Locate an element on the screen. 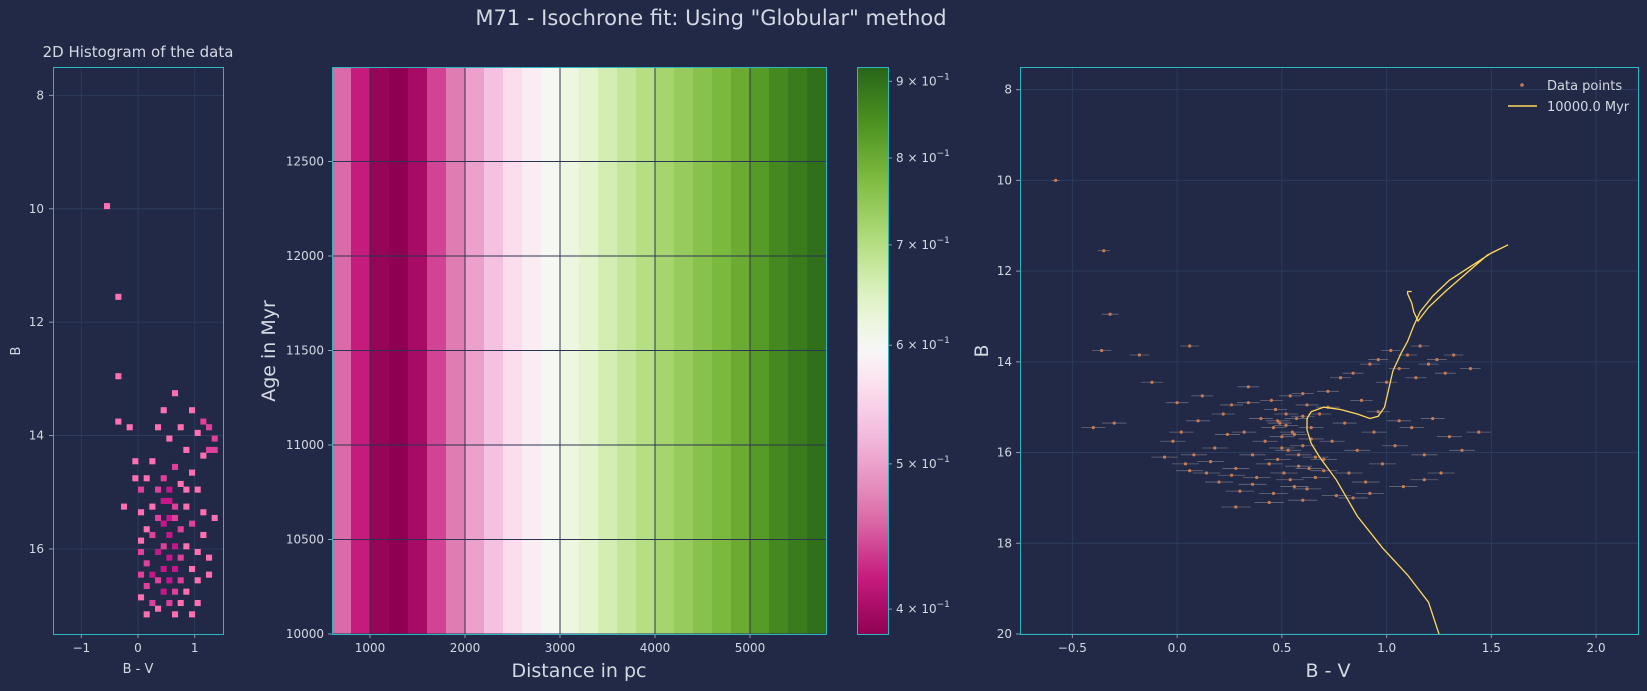  histogram-ytick-label: 10 is located at coordinates (36, 209).